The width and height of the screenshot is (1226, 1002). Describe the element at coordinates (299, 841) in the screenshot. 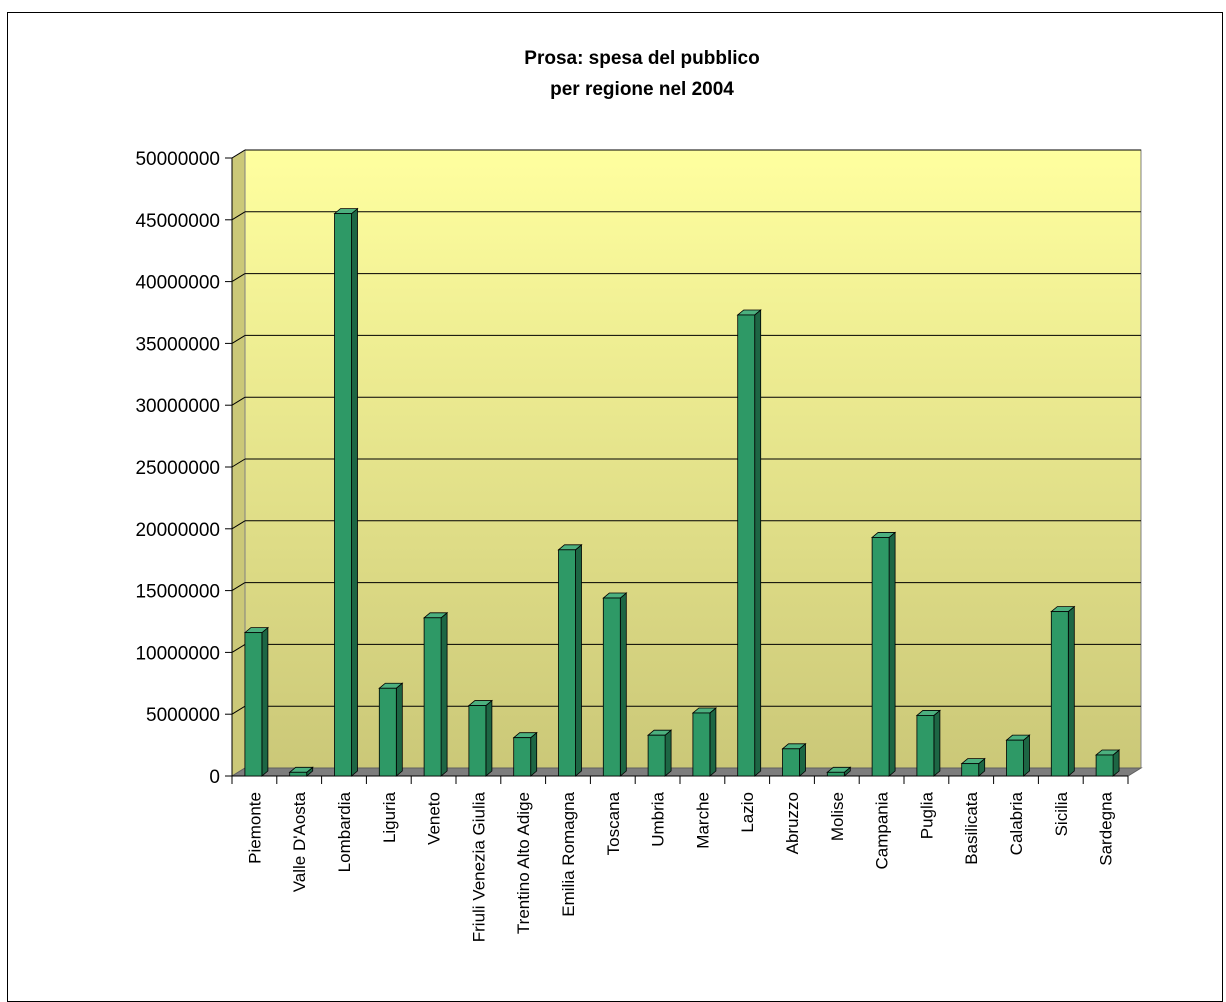

I see `x-tick-label: Valle D'Aosta` at that location.